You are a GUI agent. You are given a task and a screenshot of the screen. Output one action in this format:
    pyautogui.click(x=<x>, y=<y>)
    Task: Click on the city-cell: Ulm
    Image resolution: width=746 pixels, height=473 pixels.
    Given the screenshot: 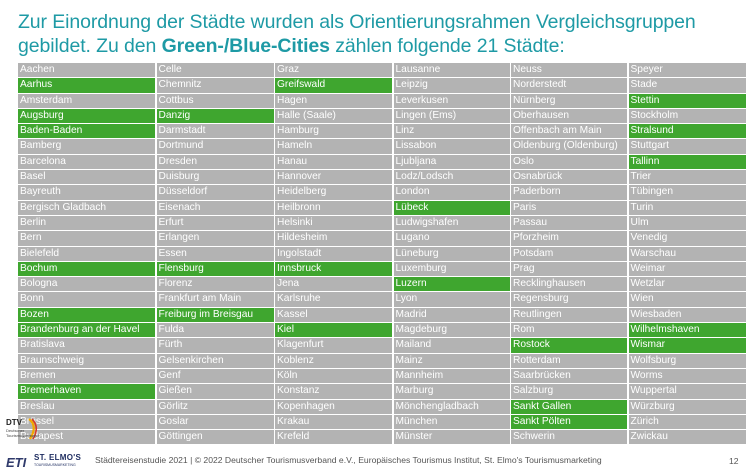 What is the action you would take?
    pyautogui.click(x=687, y=223)
    